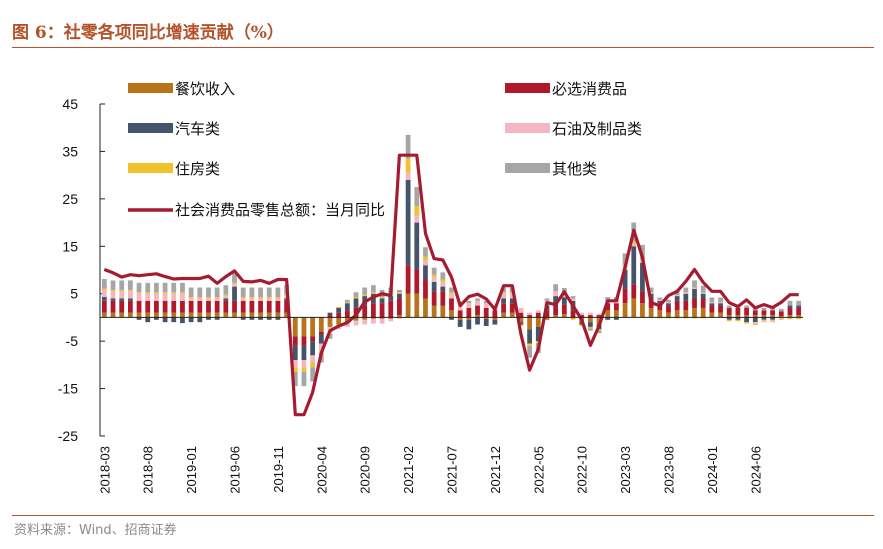 The image size is (883, 549). What do you see at coordinates (68, 436) in the screenshot?
I see `y-tick-label: -25` at bounding box center [68, 436].